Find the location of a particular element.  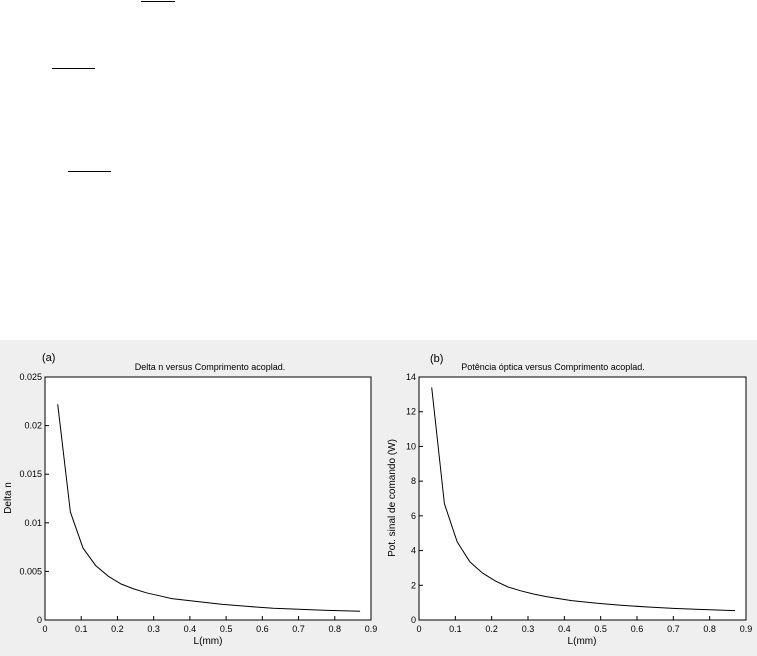

y-tick-label: 8 is located at coordinates (413, 481).